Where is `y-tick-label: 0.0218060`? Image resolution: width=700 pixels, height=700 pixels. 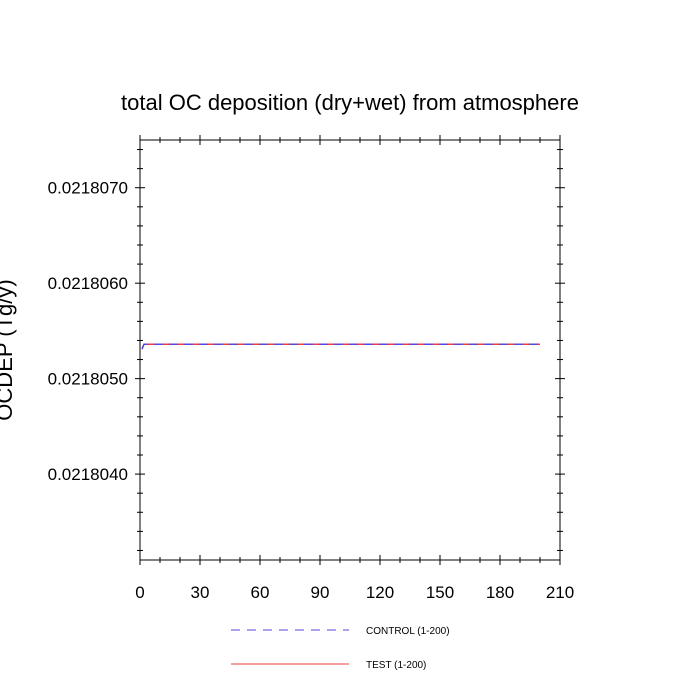 y-tick-label: 0.0218060 is located at coordinates (88, 283).